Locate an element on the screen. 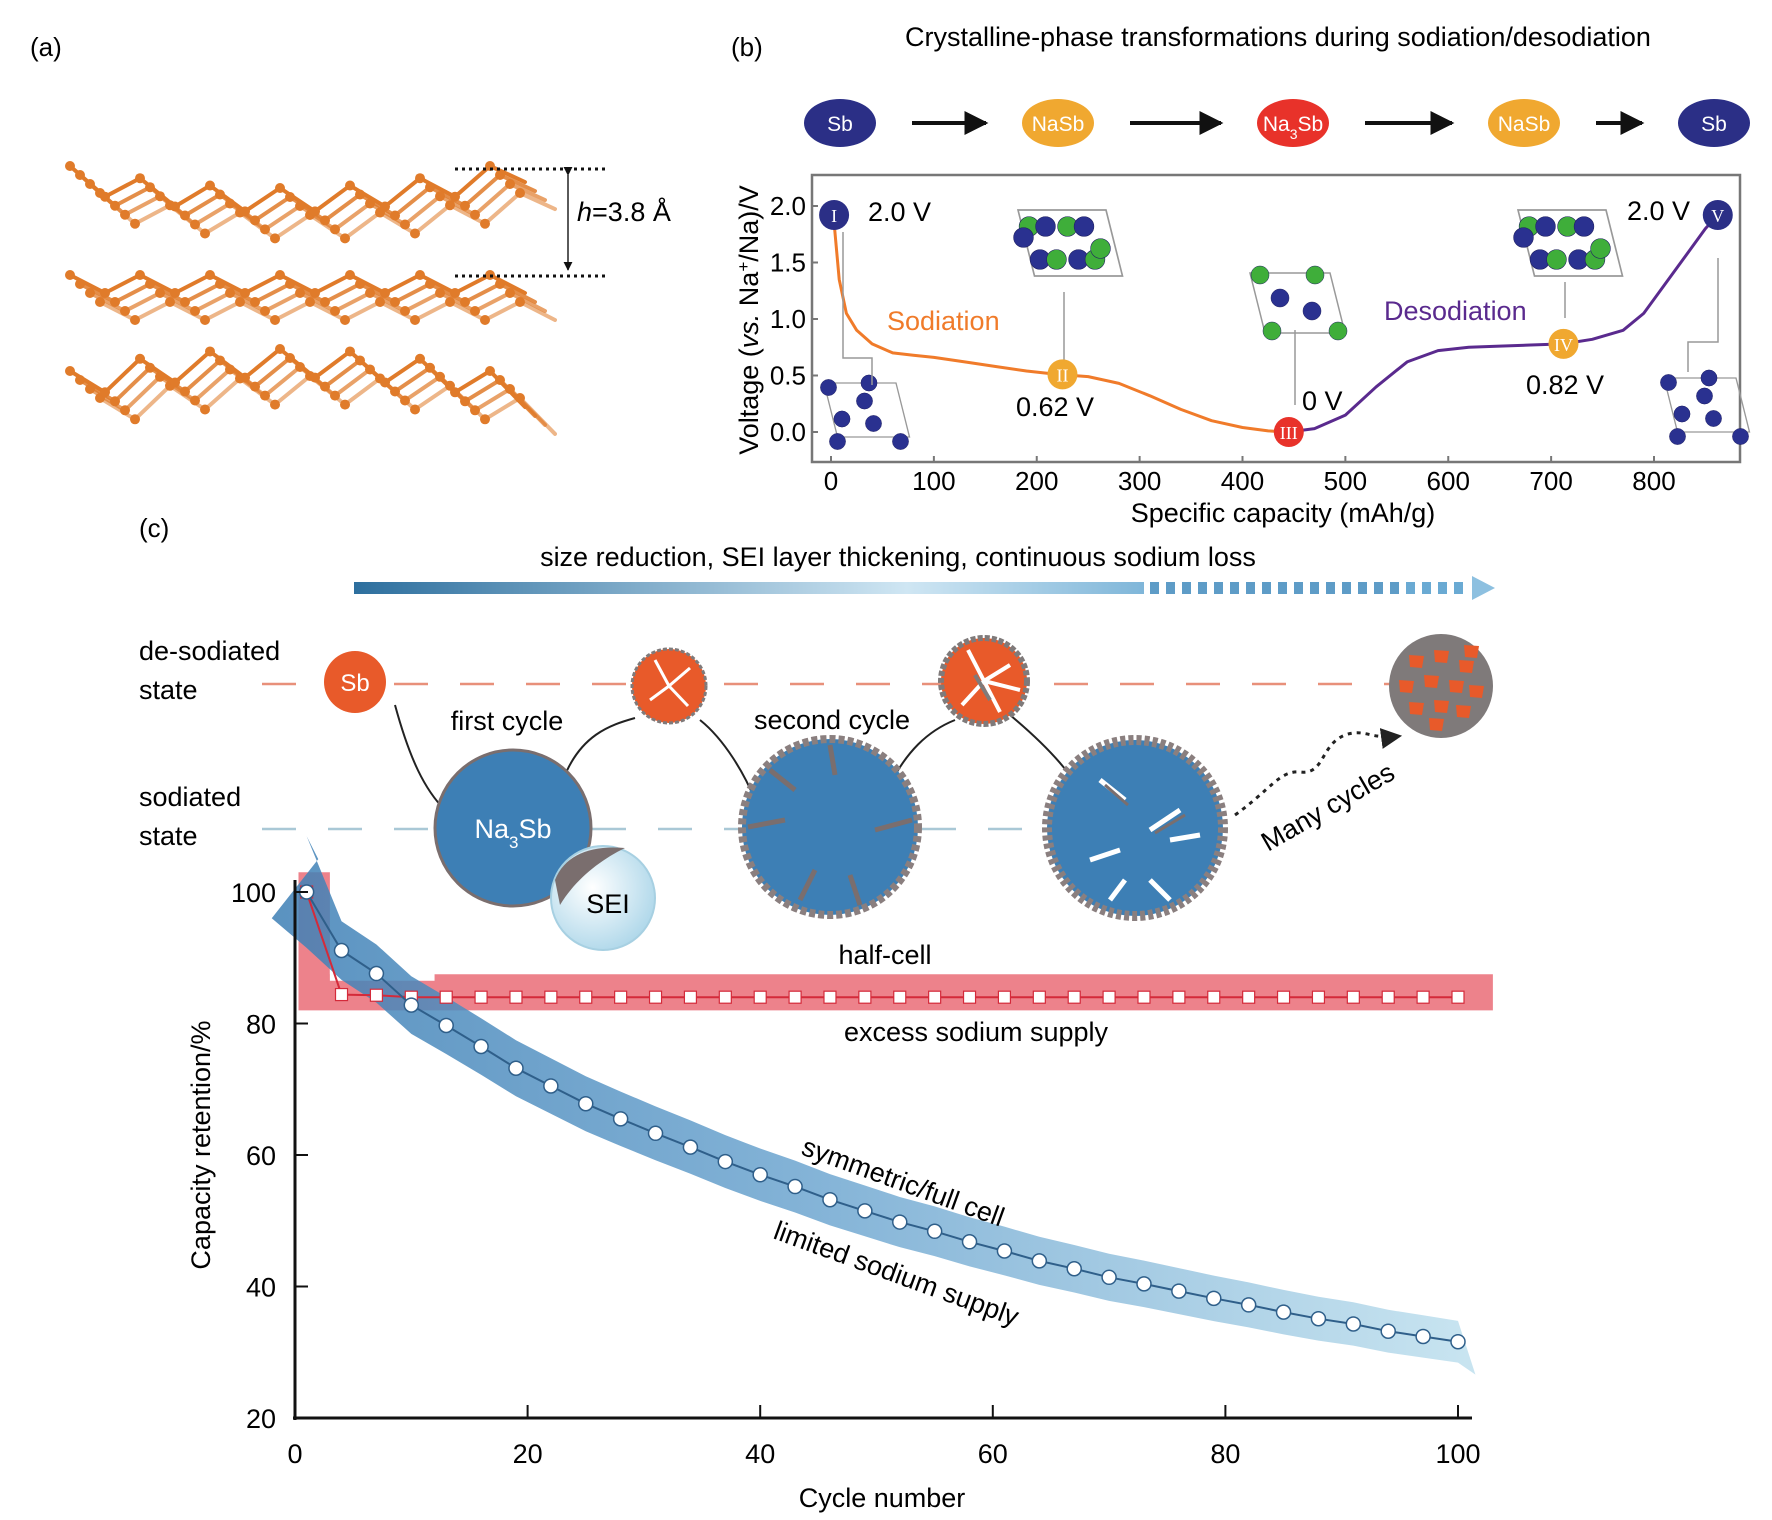 The height and width of the screenshot is (1520, 1772). cycle-connector is located at coordinates (599, 749).